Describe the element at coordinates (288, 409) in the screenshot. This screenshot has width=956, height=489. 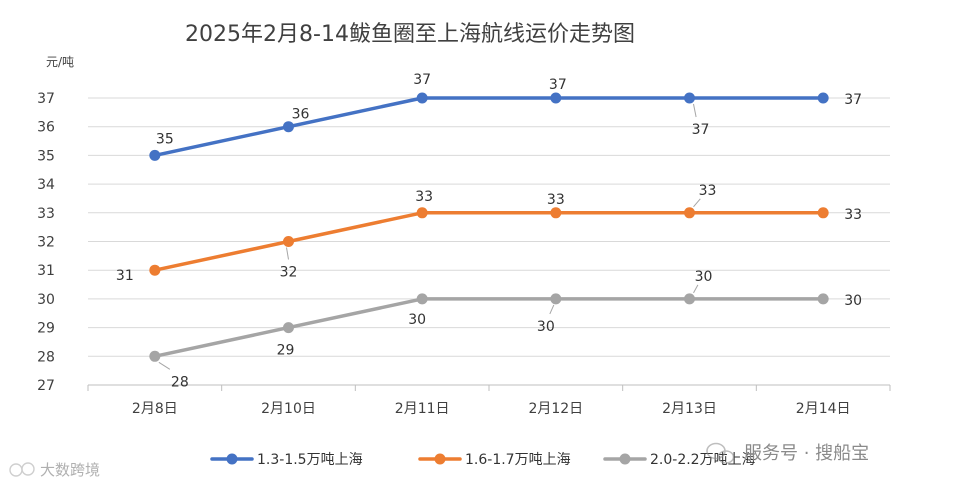
I see `x-tick-label: 2月10日` at that location.